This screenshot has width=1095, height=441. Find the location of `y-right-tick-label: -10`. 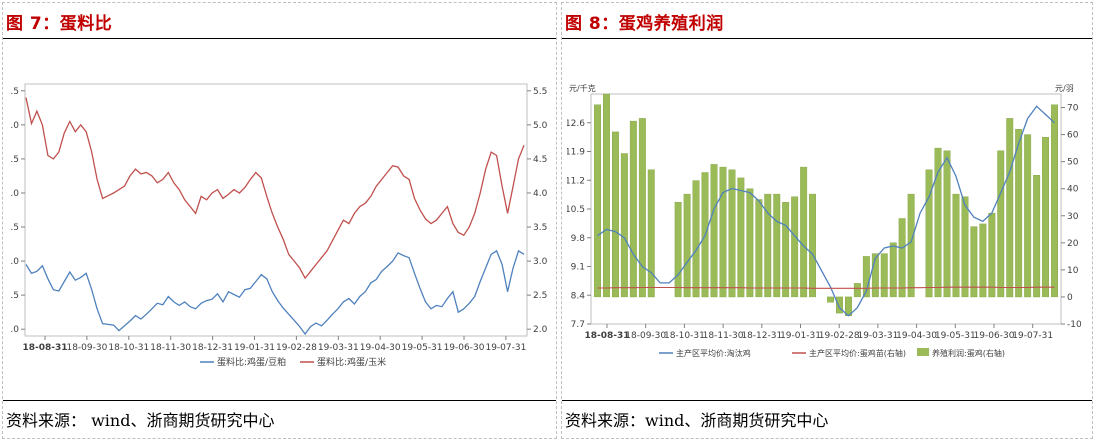

y-right-tick-label: -10 is located at coordinates (1074, 325).